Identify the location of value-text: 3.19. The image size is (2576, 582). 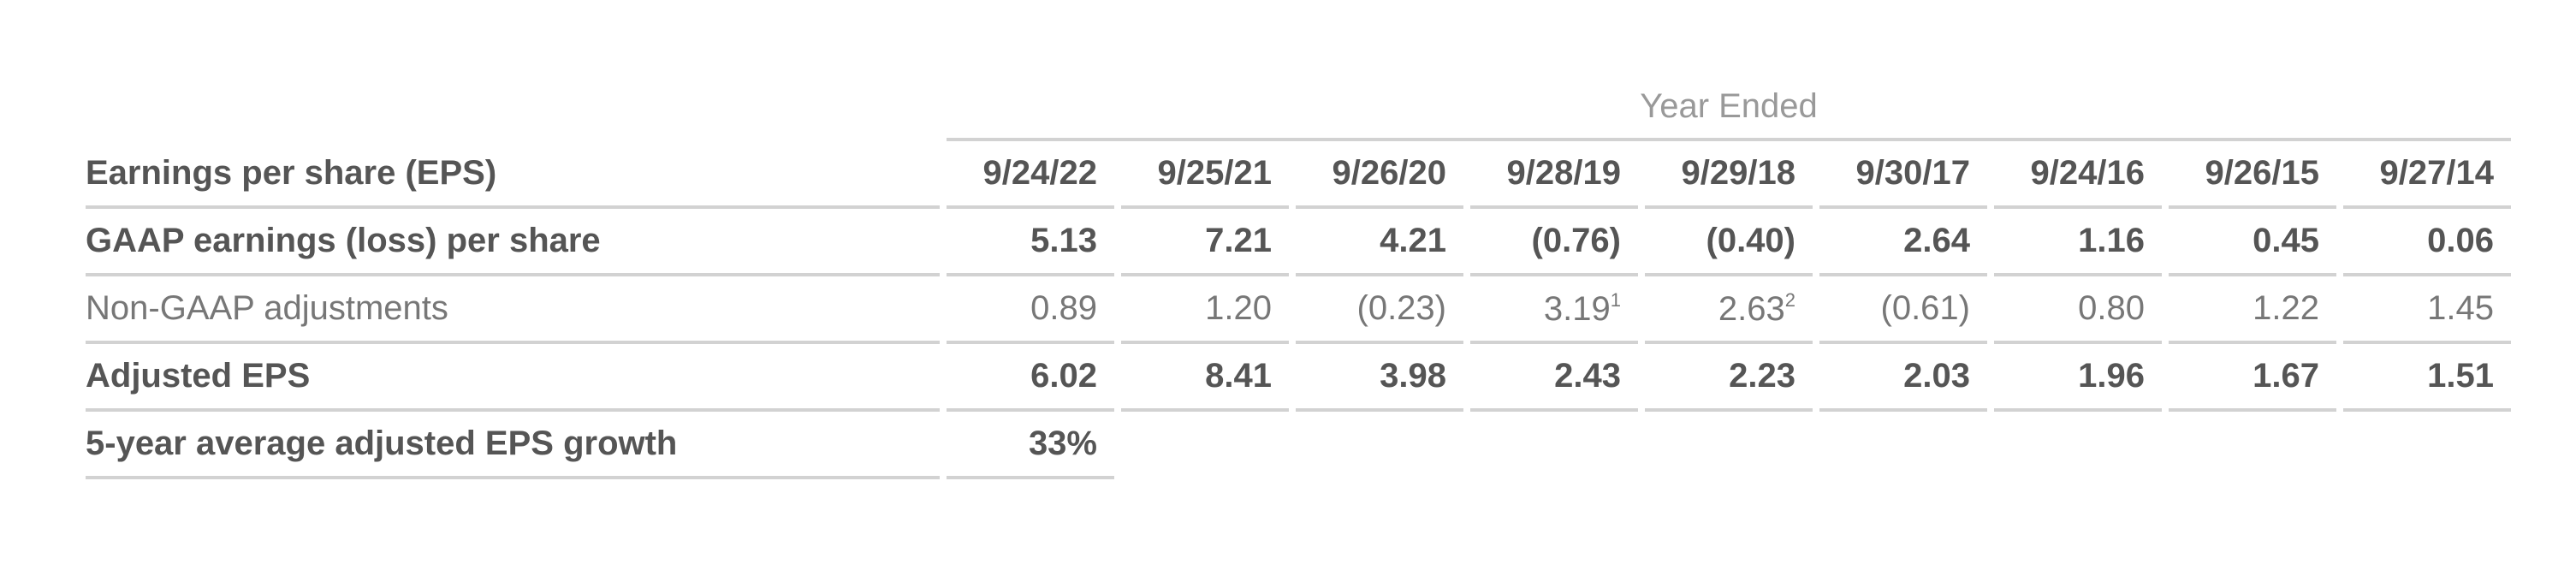
(1577, 308).